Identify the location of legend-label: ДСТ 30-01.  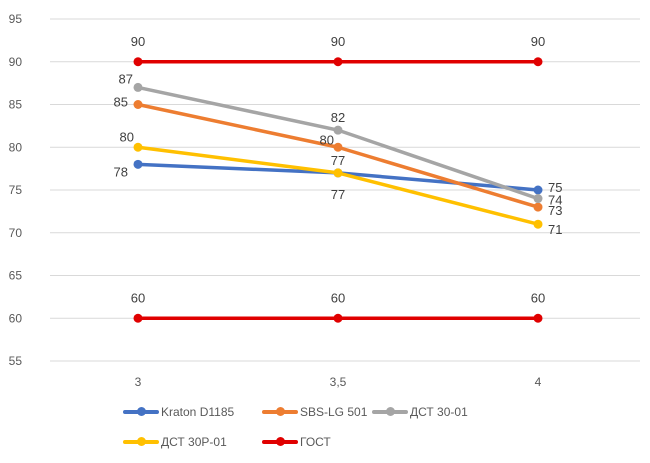
(439, 412).